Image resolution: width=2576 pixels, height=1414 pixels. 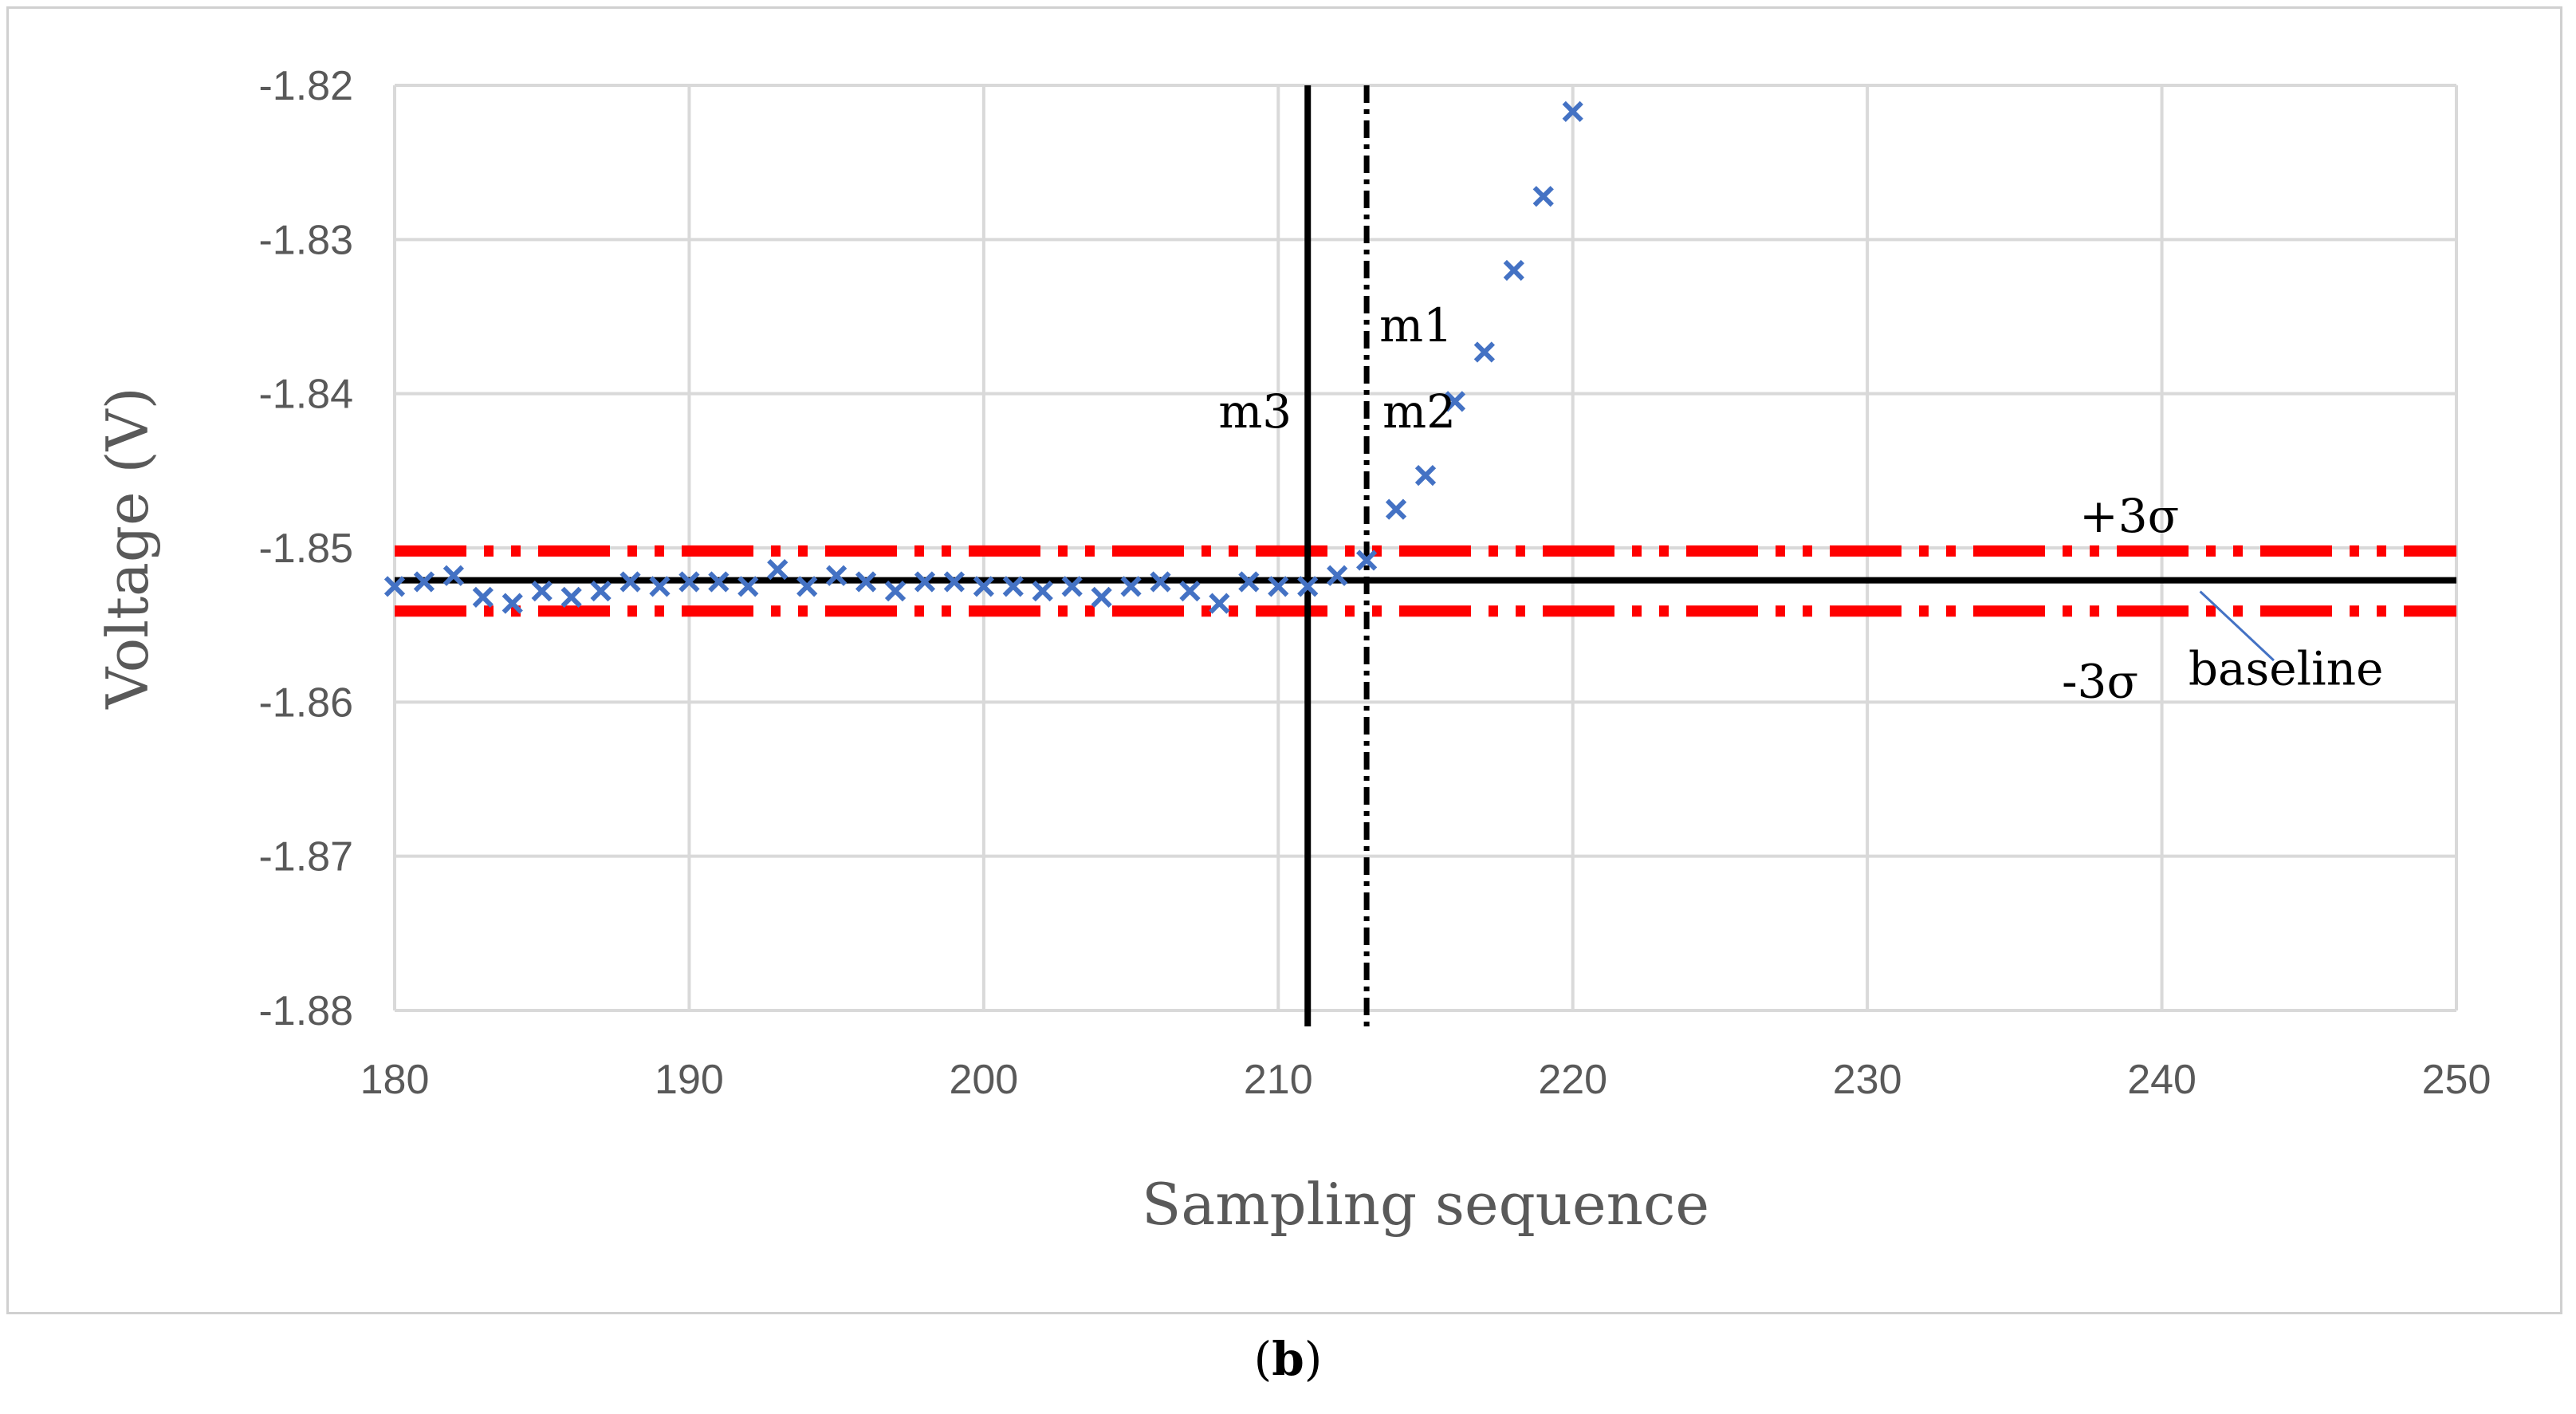 What do you see at coordinates (306, 395) in the screenshot?
I see `y-tick-label: -1.84` at bounding box center [306, 395].